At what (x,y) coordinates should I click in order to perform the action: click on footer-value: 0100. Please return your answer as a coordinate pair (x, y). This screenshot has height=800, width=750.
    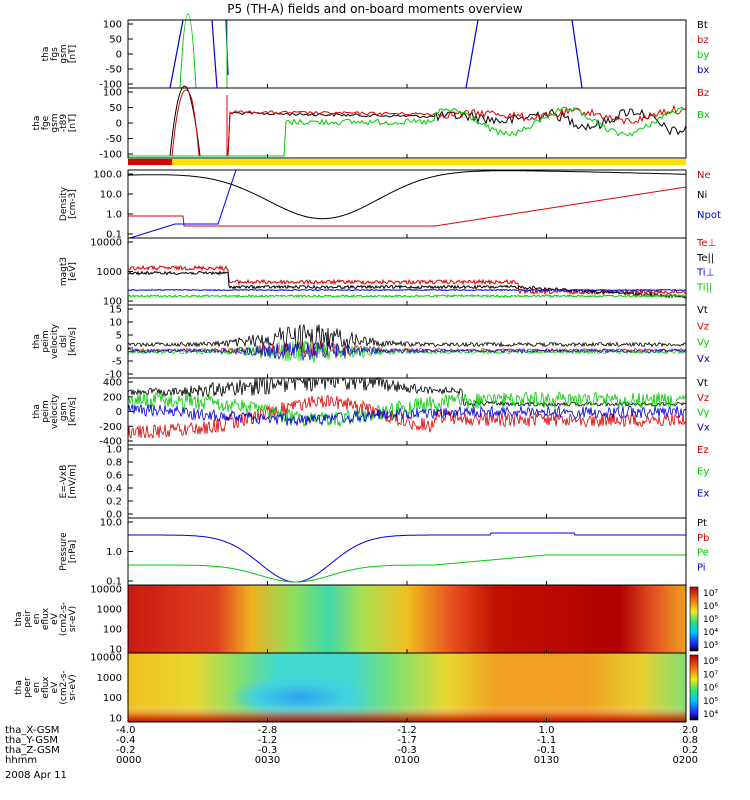
    Looking at the image, I should click on (406, 760).